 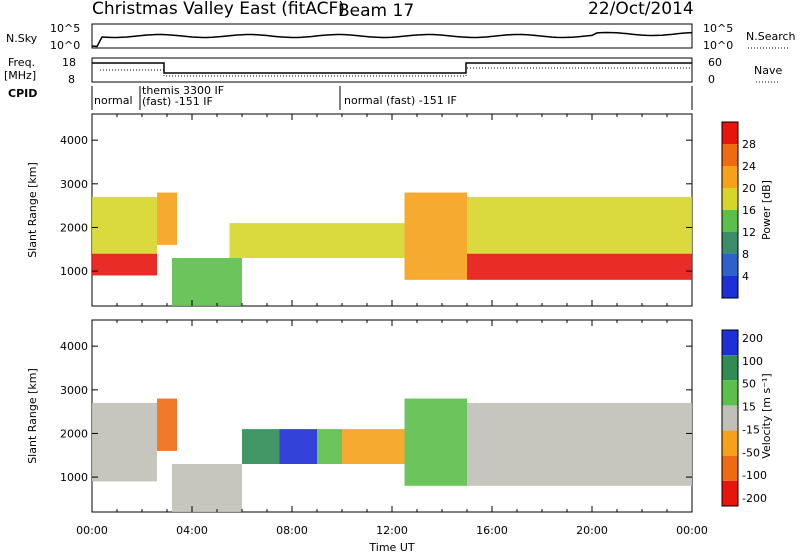 I want to click on nave-label: Nave, so click(x=768, y=70).